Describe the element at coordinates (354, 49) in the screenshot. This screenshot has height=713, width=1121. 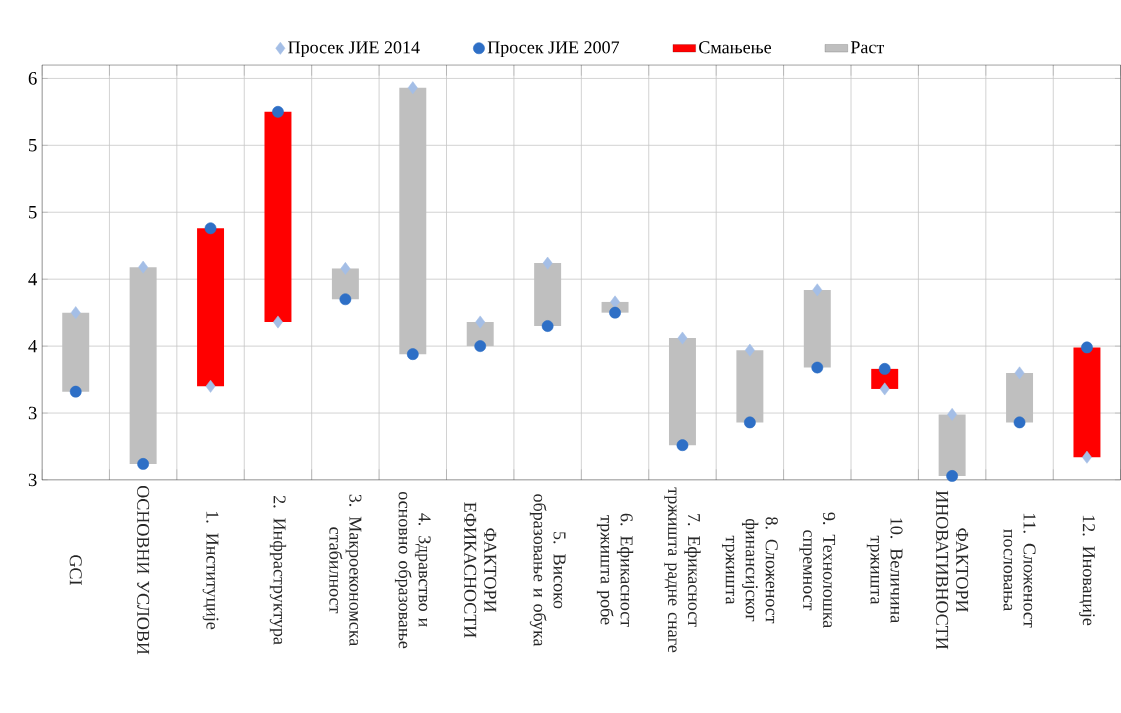
I see `legend-label: Просек ЈИЕ 2014` at that location.